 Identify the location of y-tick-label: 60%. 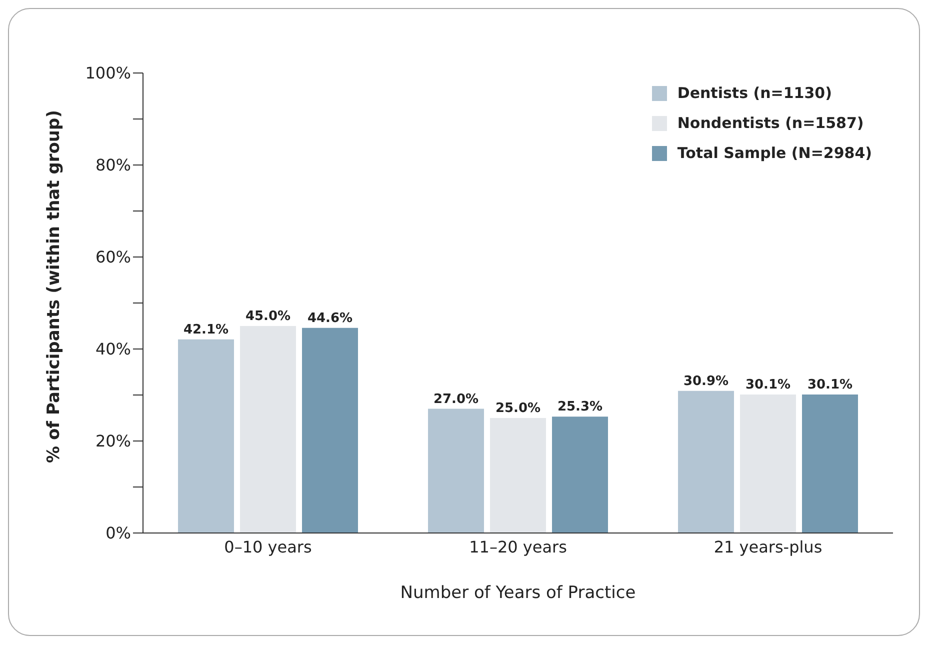
(113, 257).